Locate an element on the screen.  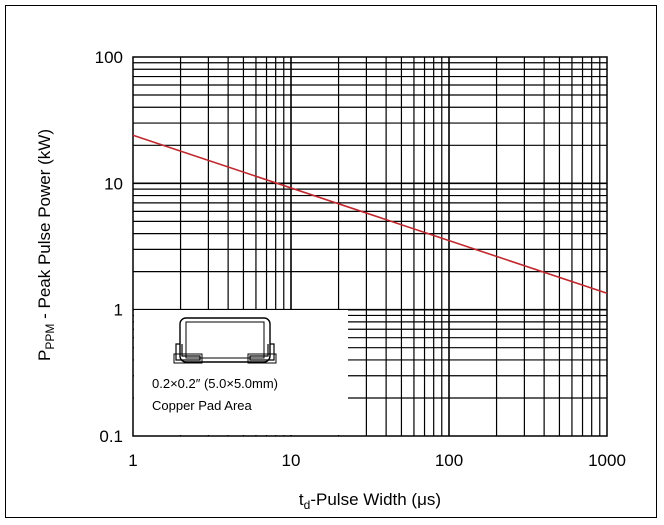
x-tick-label: 1000 is located at coordinates (607, 460).